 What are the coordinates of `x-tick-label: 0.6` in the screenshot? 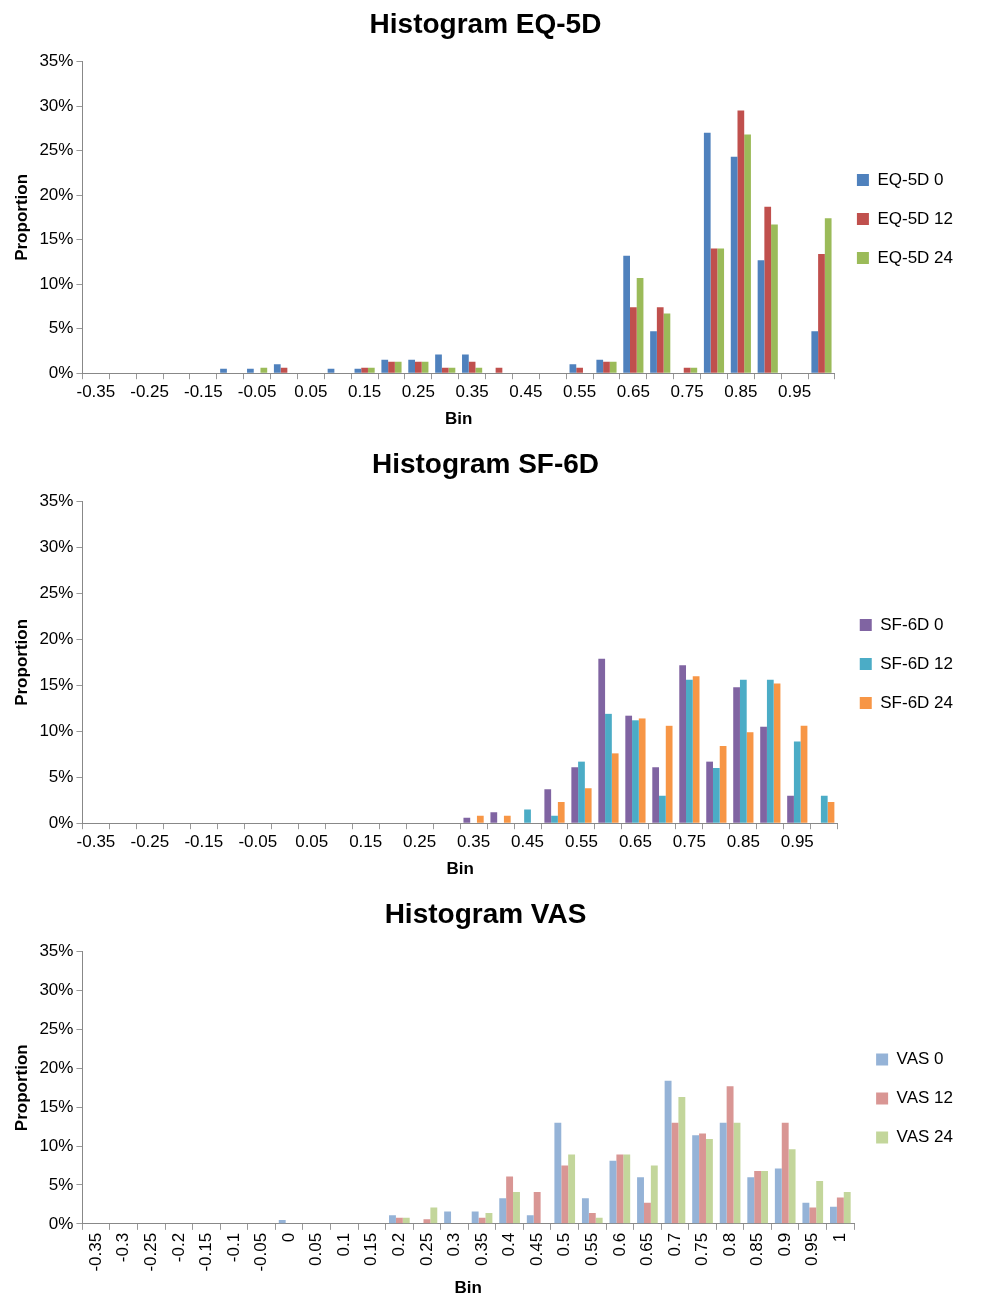 It's located at (619, 1244).